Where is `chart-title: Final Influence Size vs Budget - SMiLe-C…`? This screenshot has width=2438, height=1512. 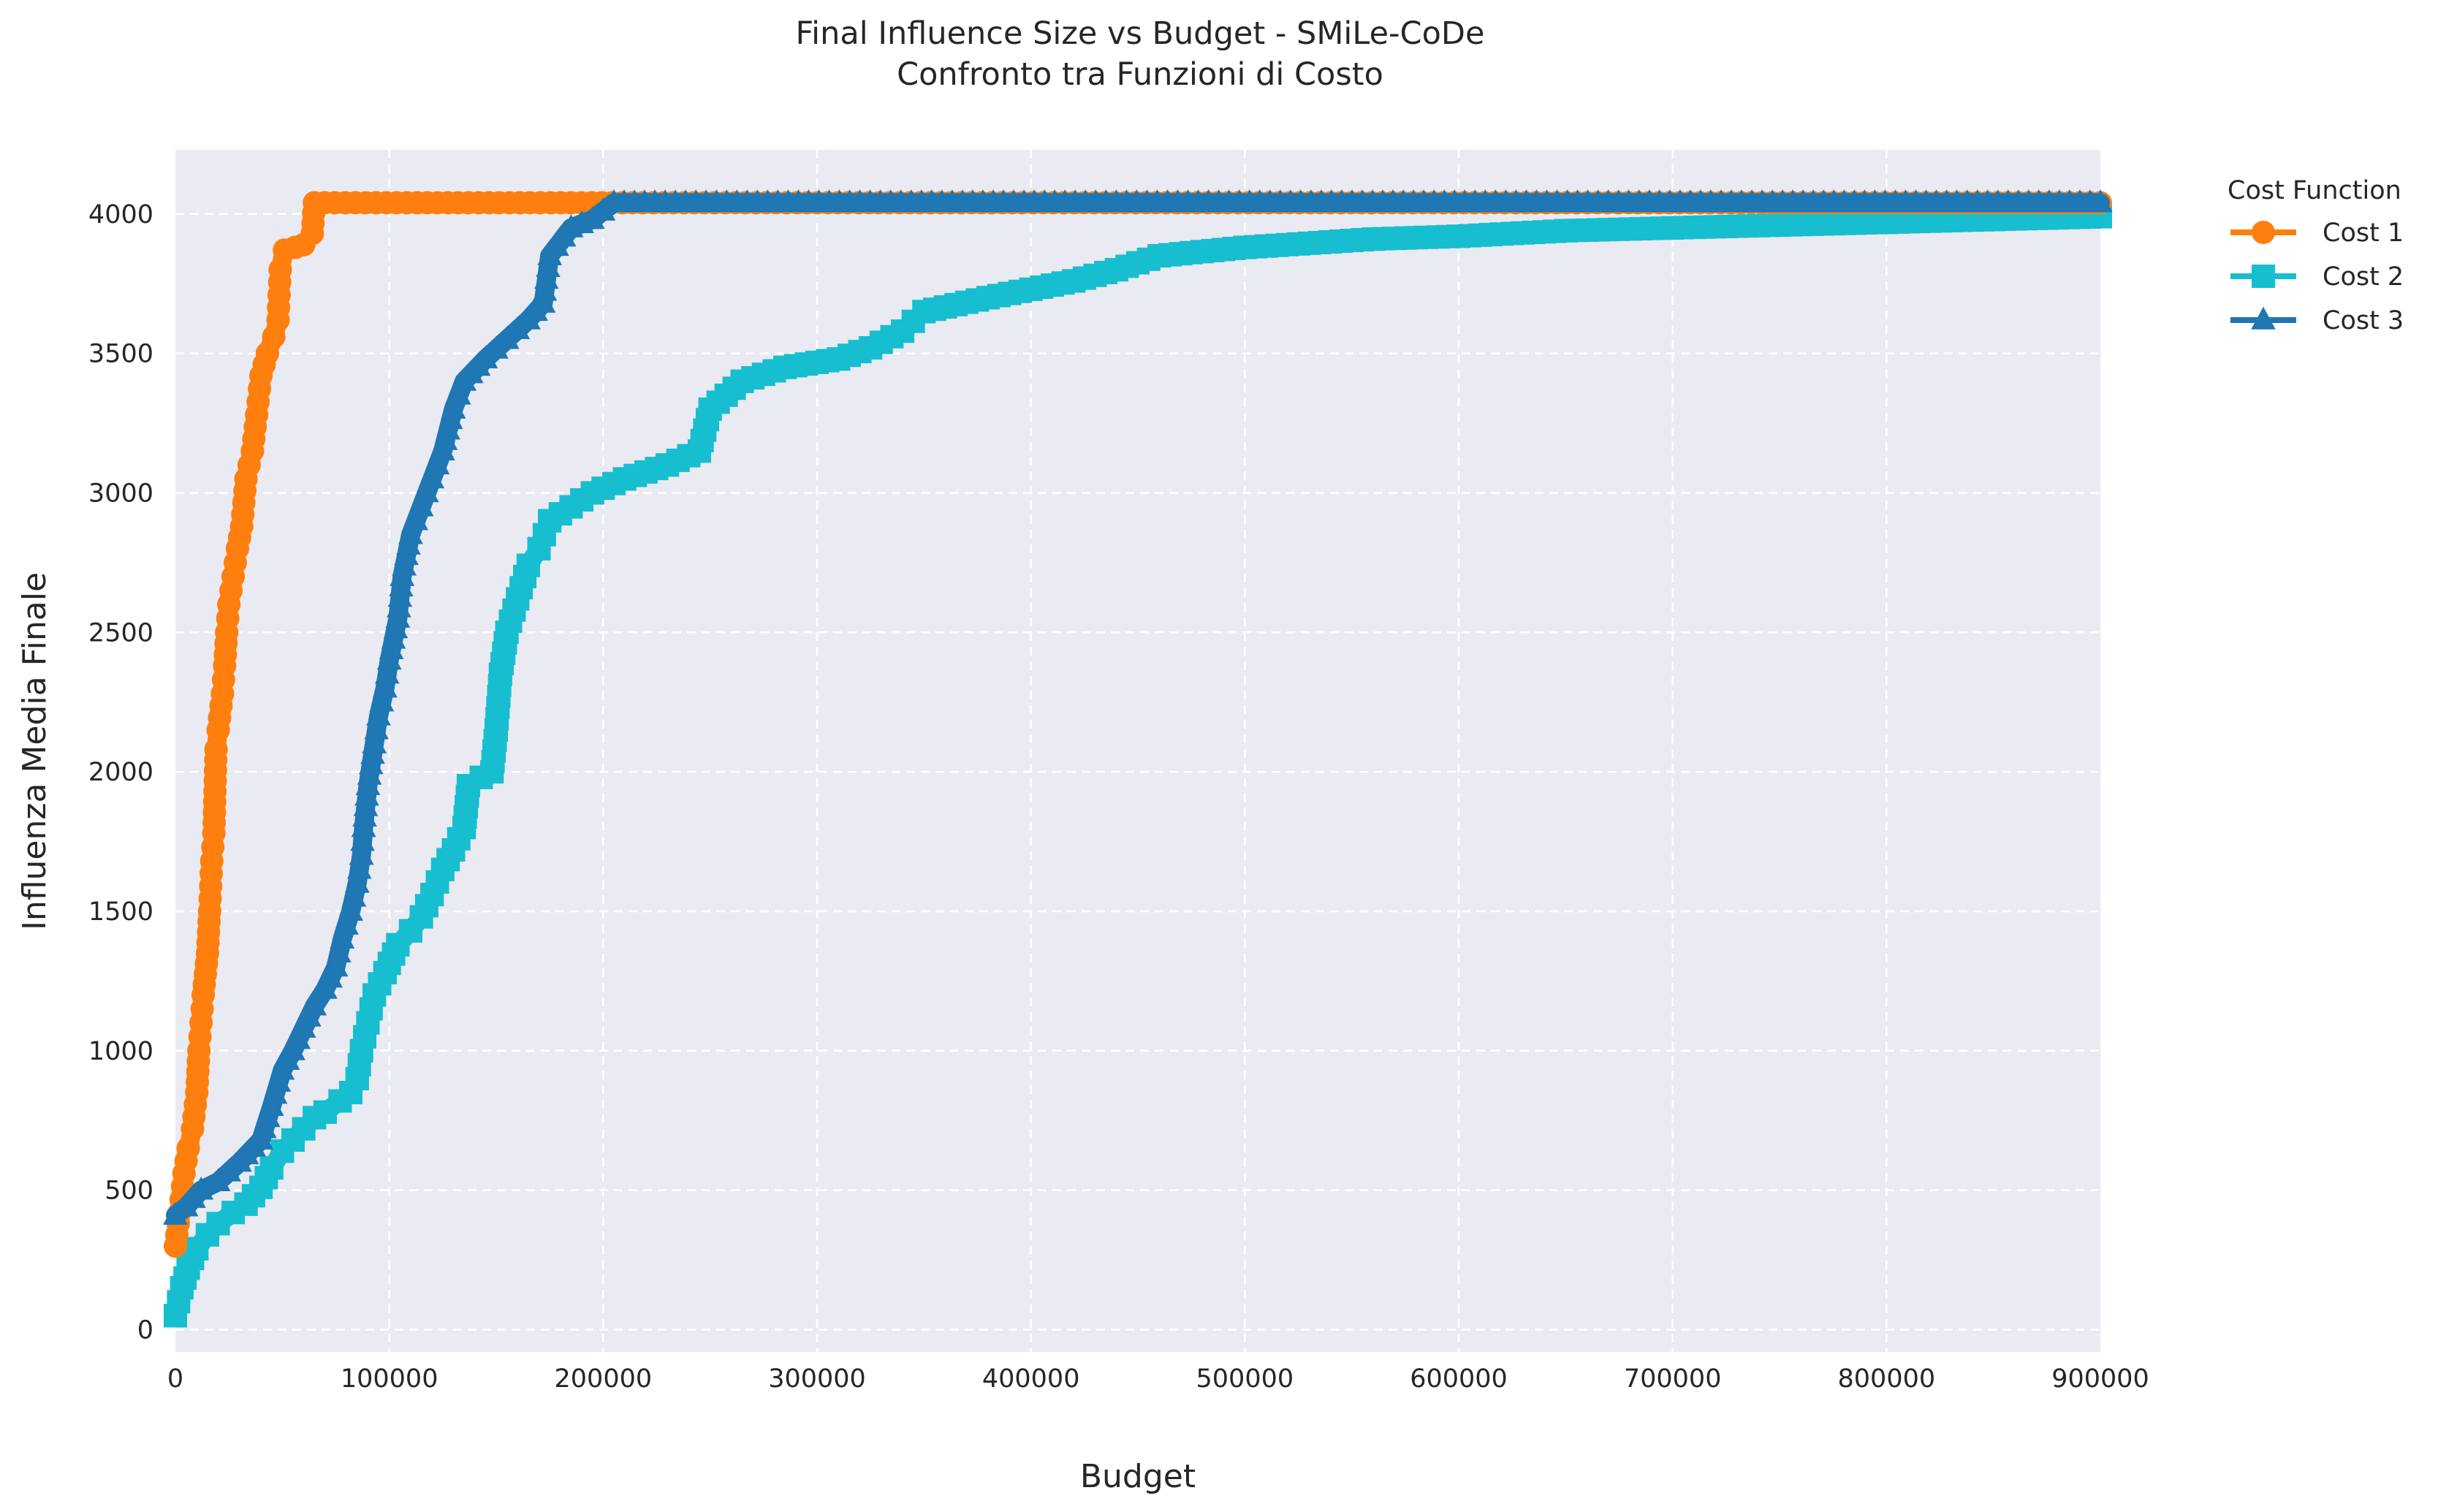 chart-title: Final Influence Size vs Budget - SMiLe-C… is located at coordinates (1141, 33).